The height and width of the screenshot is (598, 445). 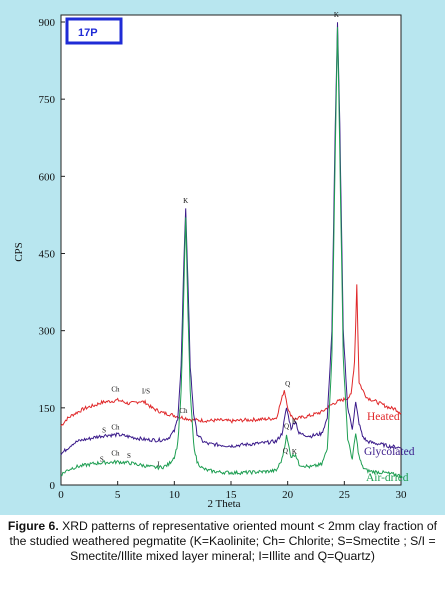 I want to click on x-tick-label: 5, so click(x=118, y=495).